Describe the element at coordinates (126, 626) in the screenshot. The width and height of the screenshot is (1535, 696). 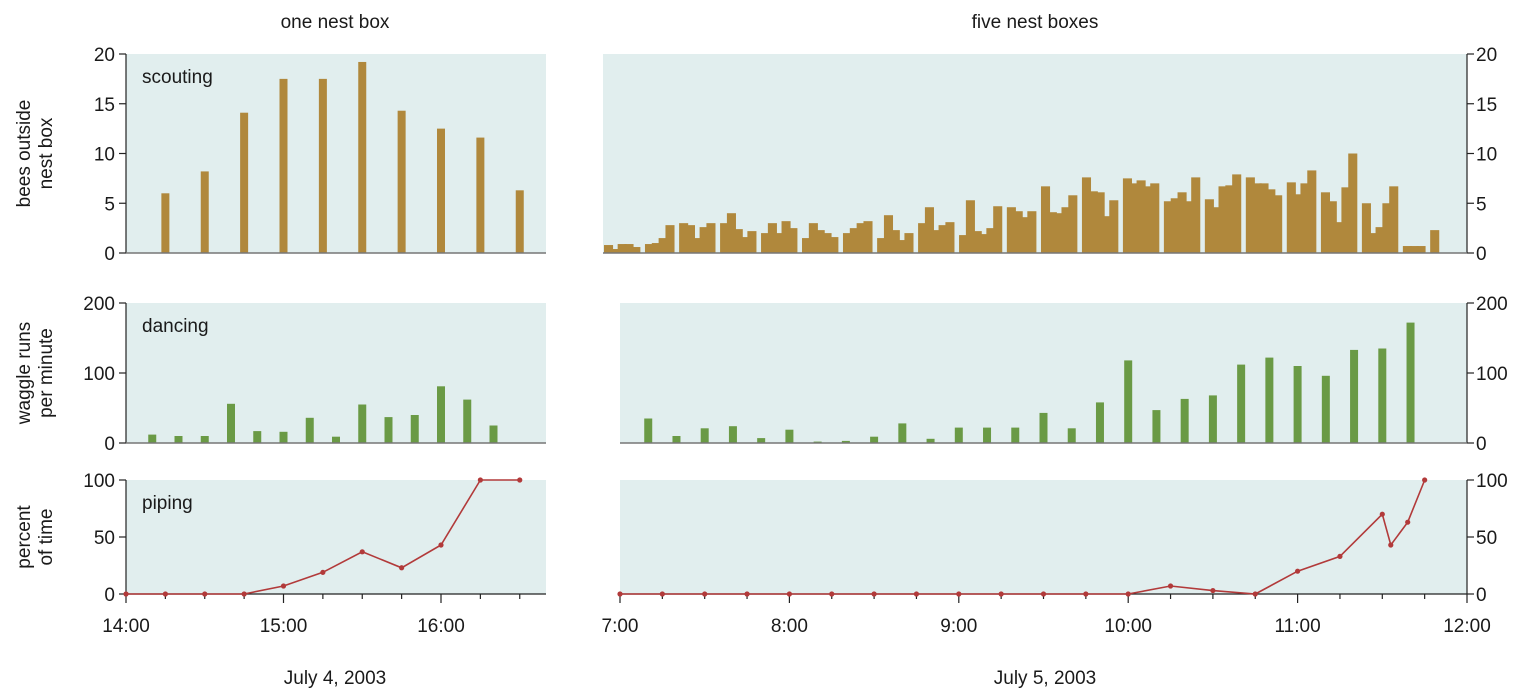
I see `x-tick-label-left: 14:00` at that location.